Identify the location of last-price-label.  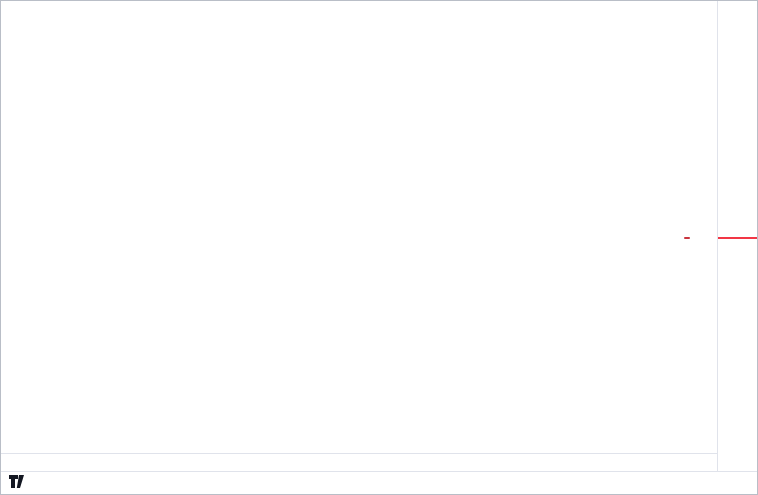
(737, 238).